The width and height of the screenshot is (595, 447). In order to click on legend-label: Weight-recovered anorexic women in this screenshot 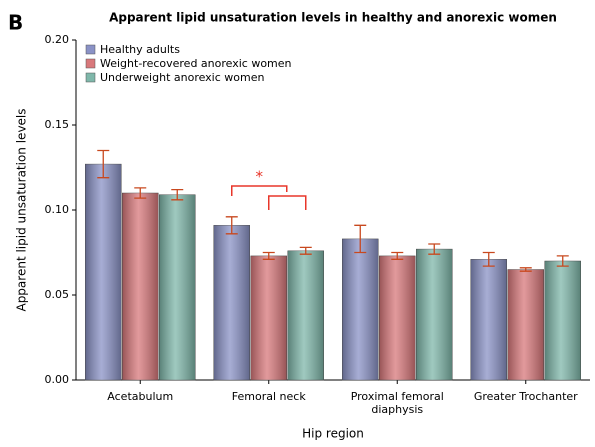, I will do `click(196, 63)`.